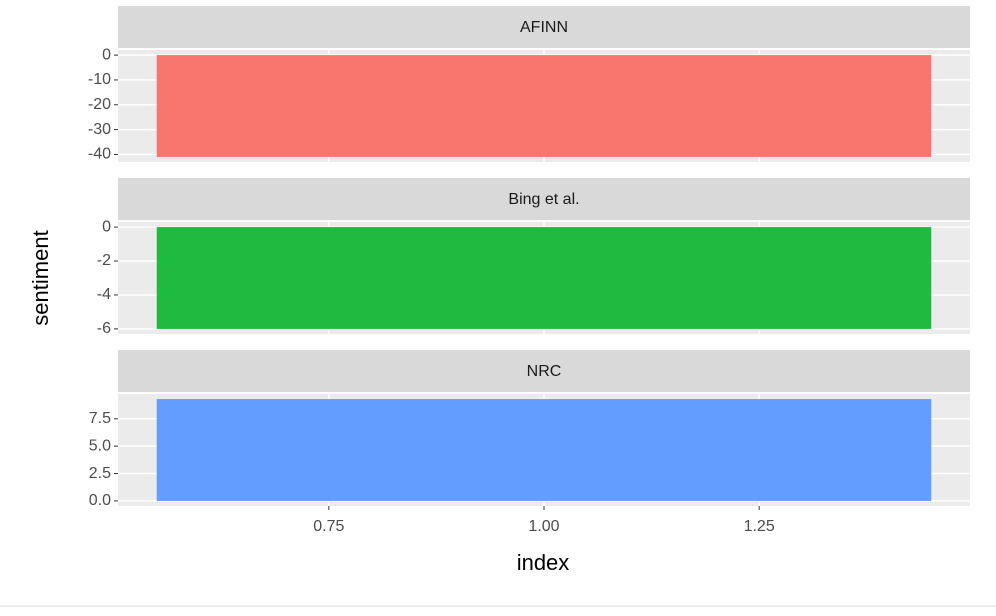  I want to click on strip-label: Bing et al., so click(543, 199).